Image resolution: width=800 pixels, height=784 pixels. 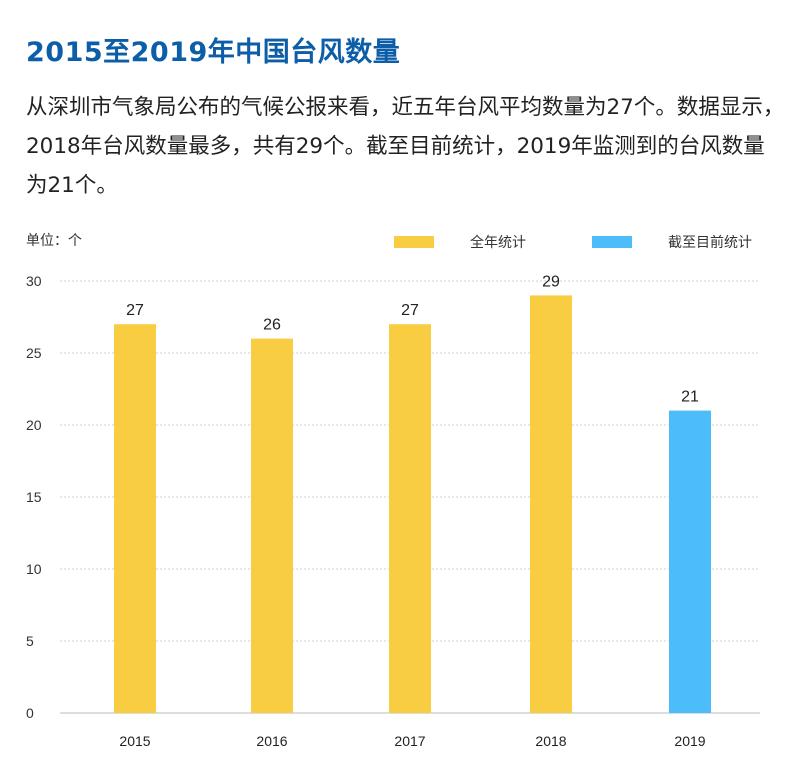 I want to click on x-tick-label: 2016, so click(x=271, y=741).